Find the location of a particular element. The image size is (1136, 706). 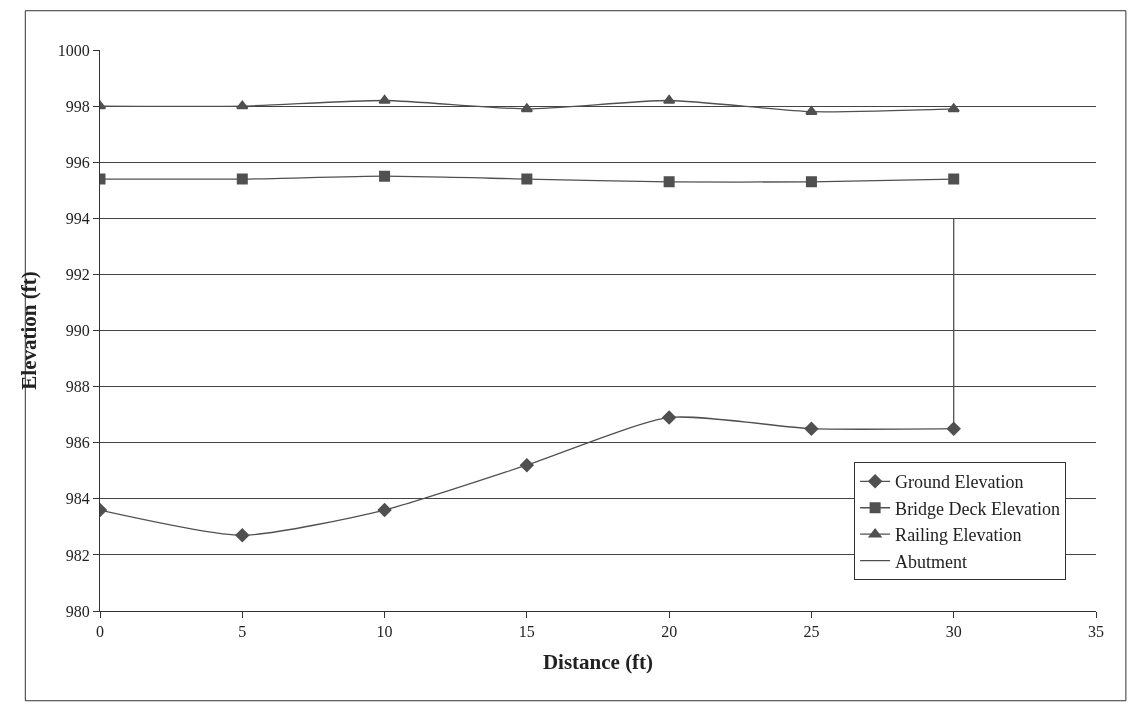

y-axis-title: Elevation (ft) is located at coordinates (28, 330).